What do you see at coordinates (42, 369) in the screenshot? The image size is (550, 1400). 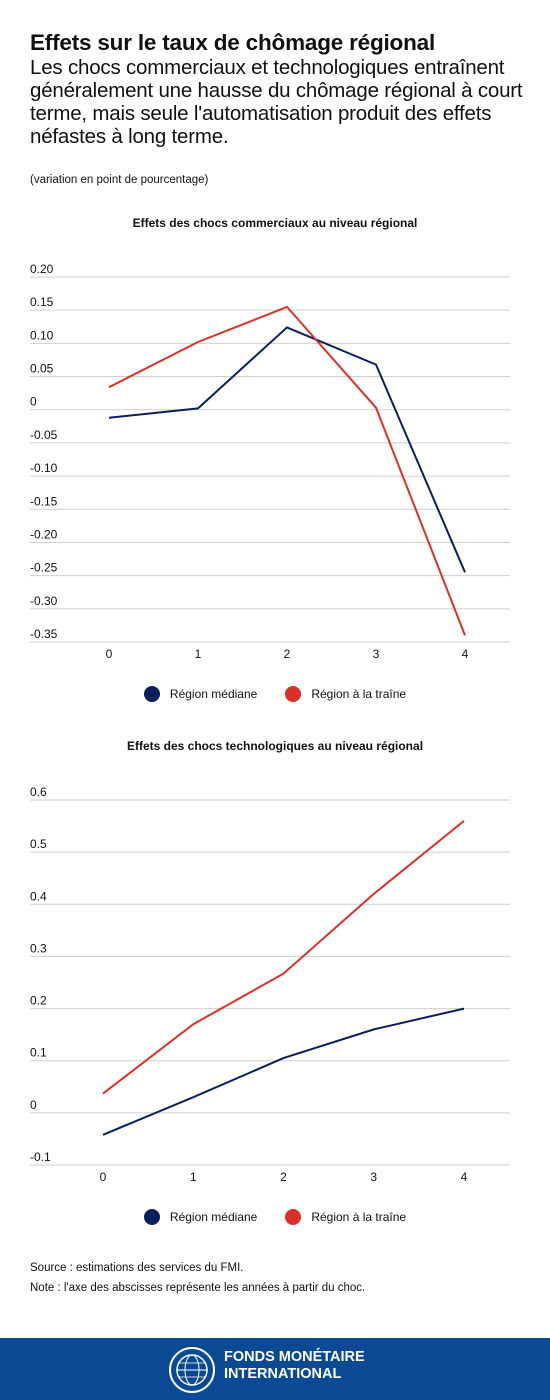 I see `y-tick-label: 0.05` at bounding box center [42, 369].